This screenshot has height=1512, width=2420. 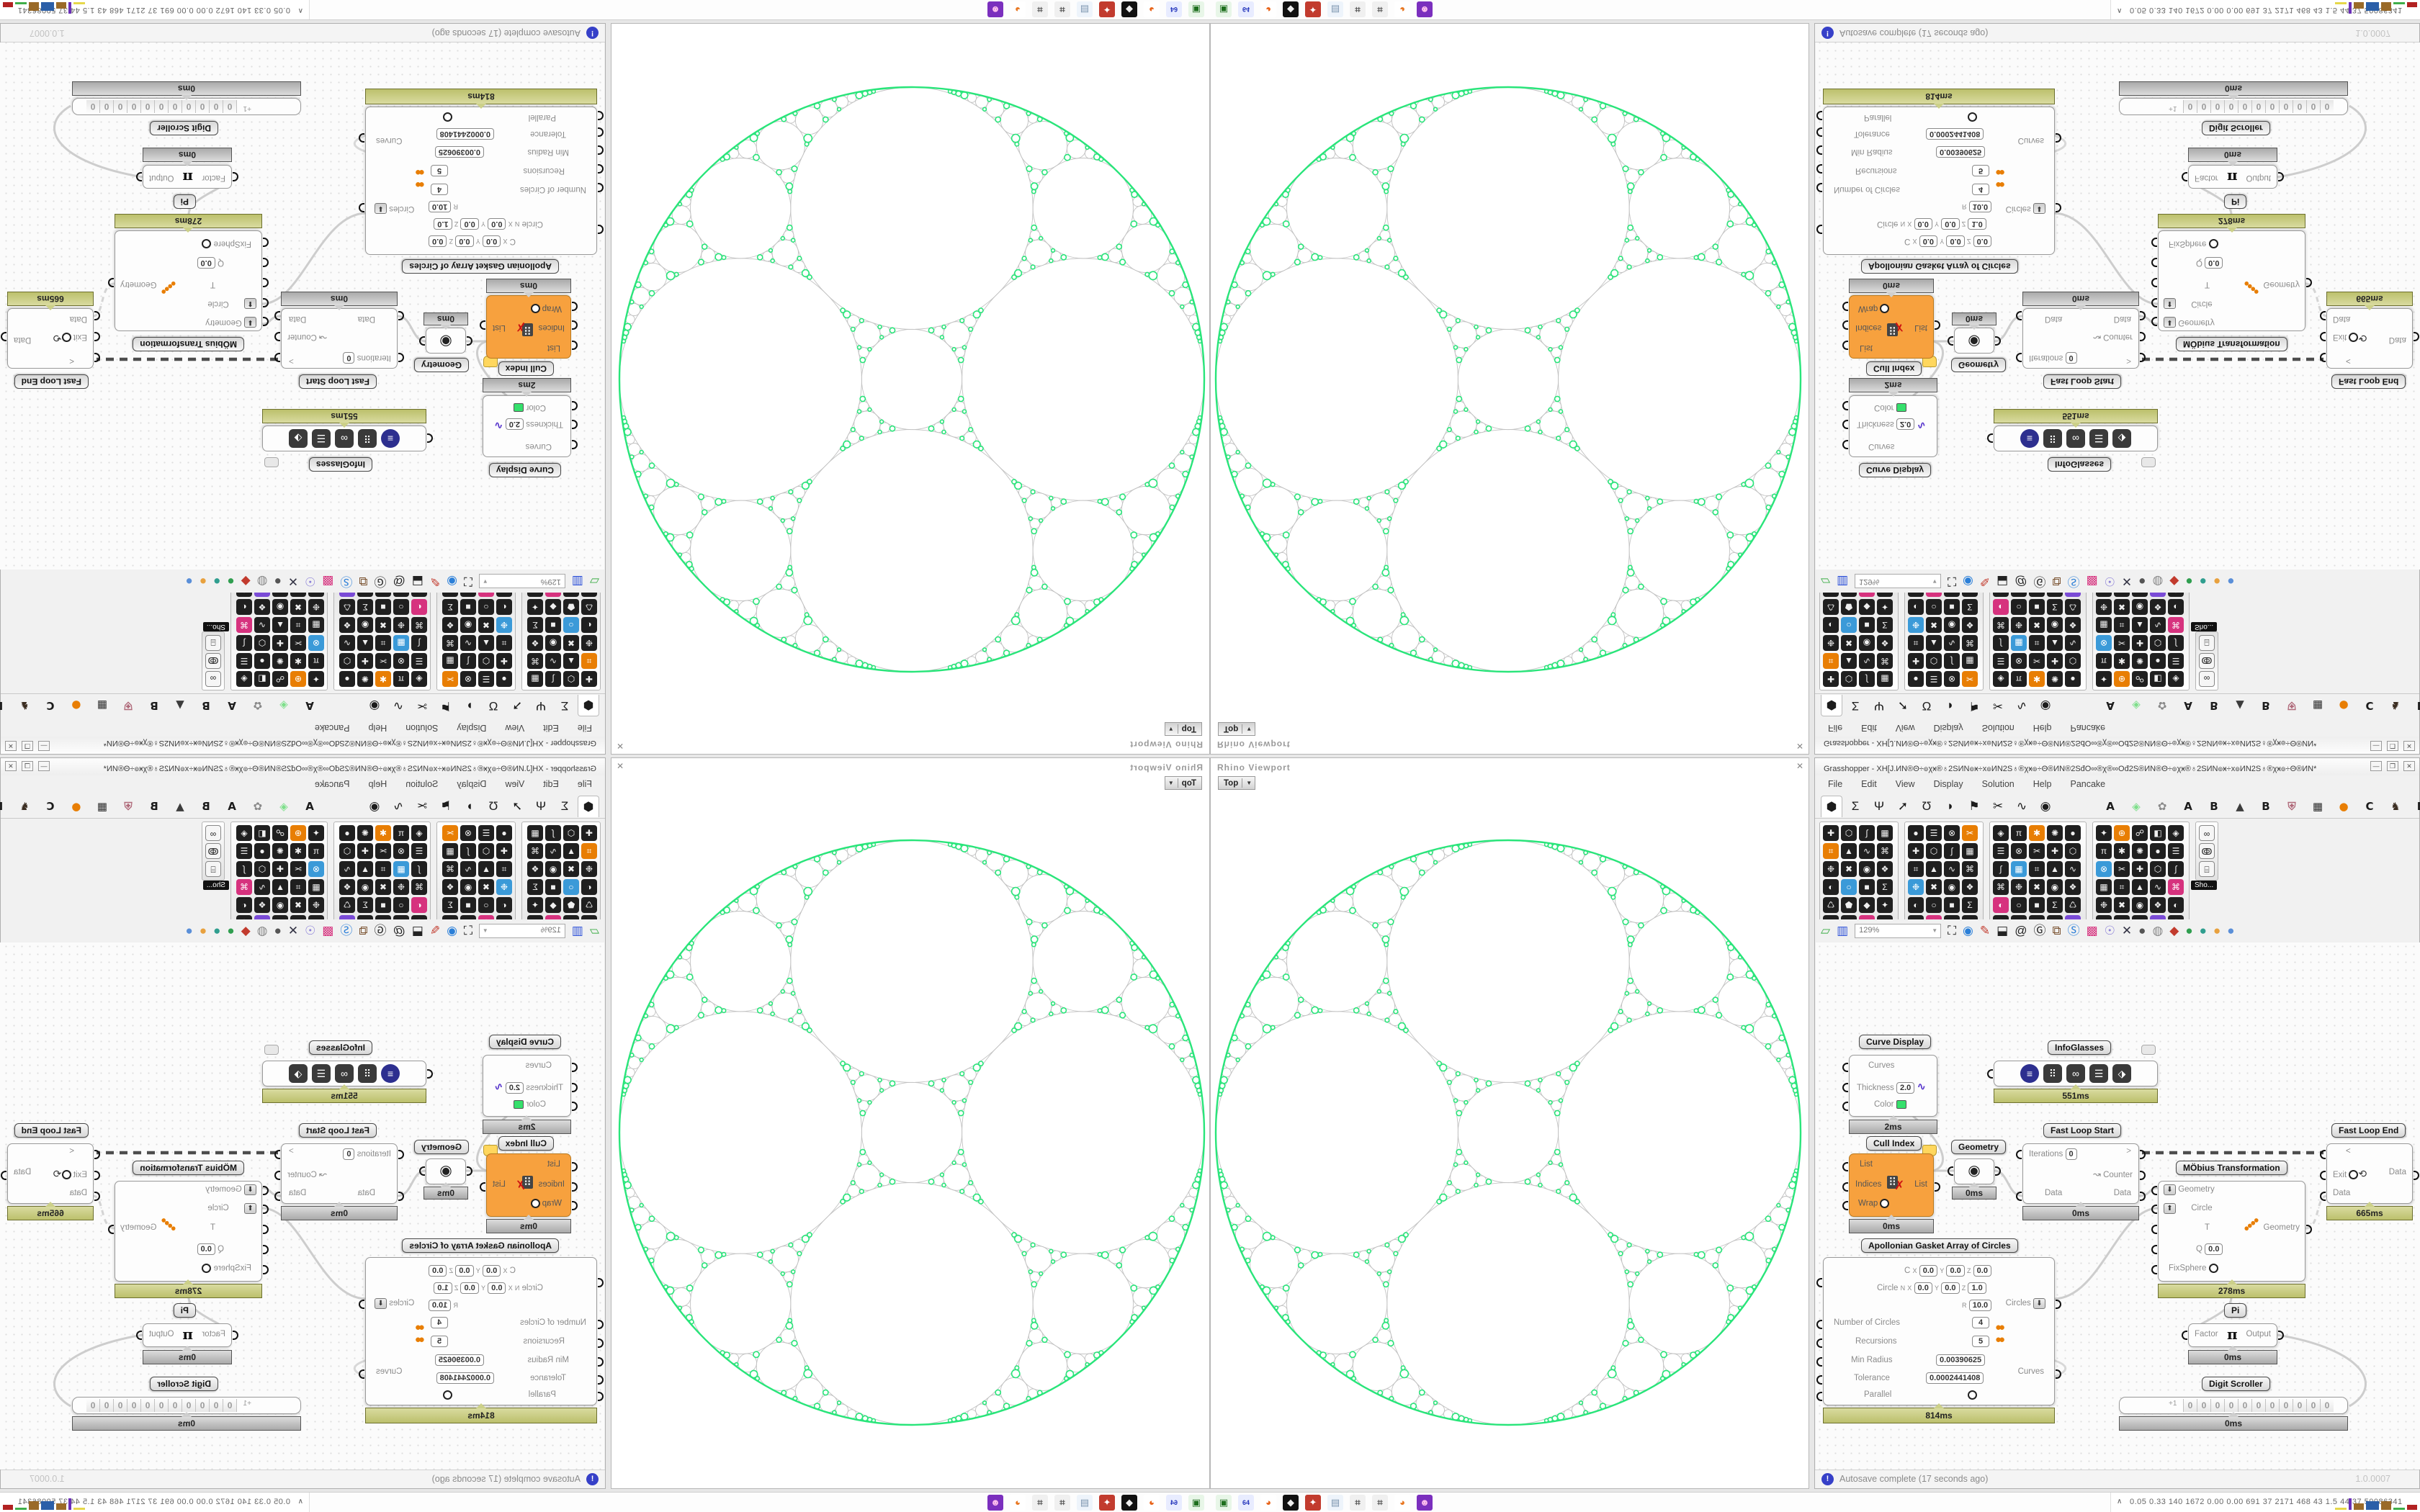 I want to click on qr2-app-icon: ⌗, so click(x=1040, y=9).